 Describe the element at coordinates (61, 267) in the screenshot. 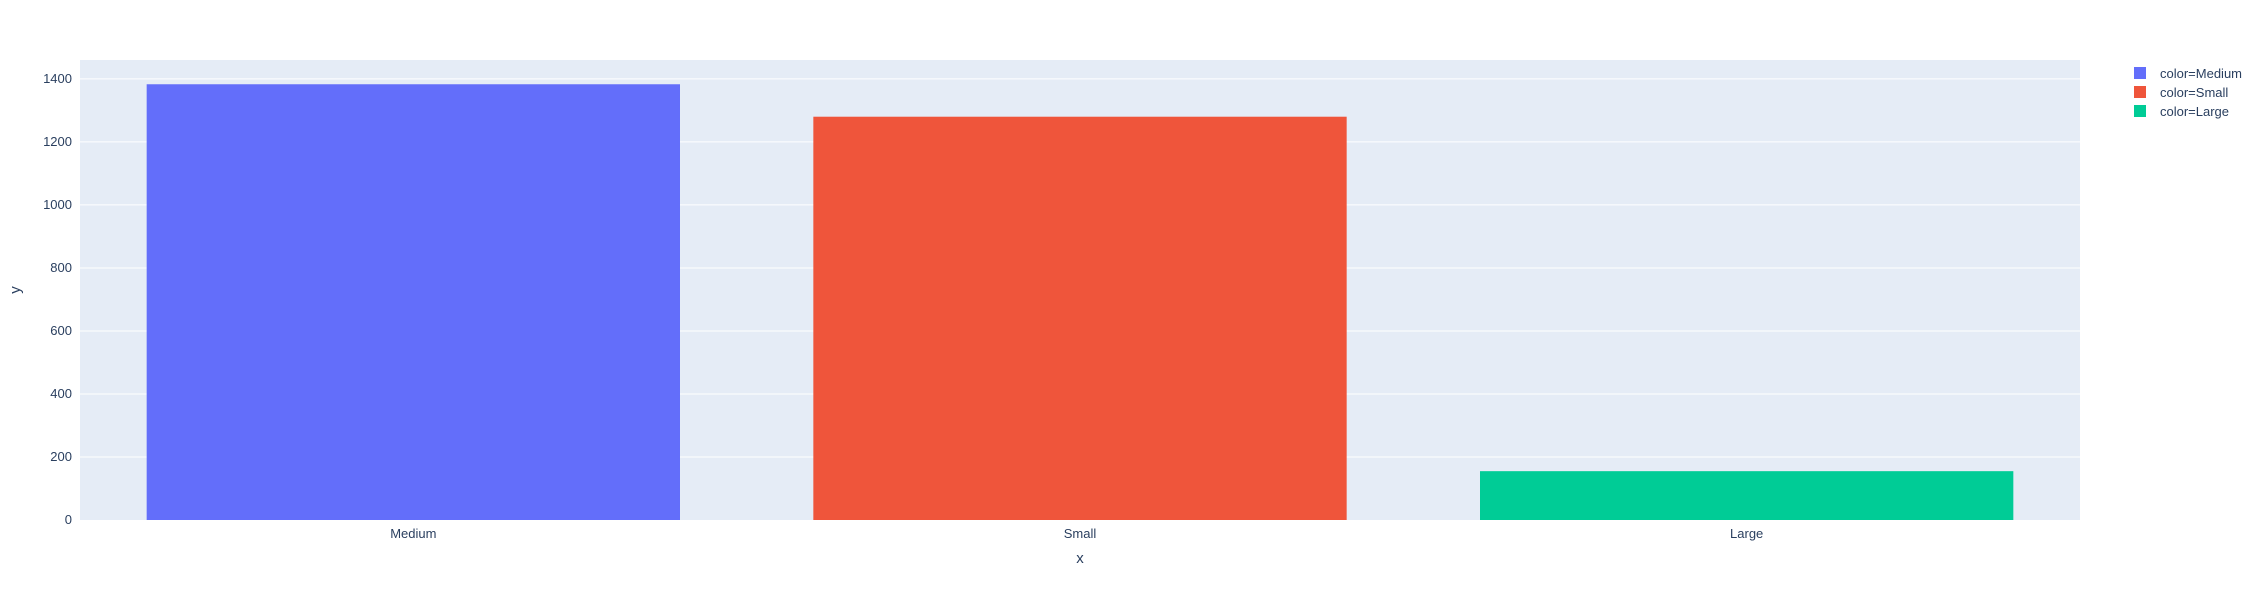

I see `y-tick-label: 800` at that location.